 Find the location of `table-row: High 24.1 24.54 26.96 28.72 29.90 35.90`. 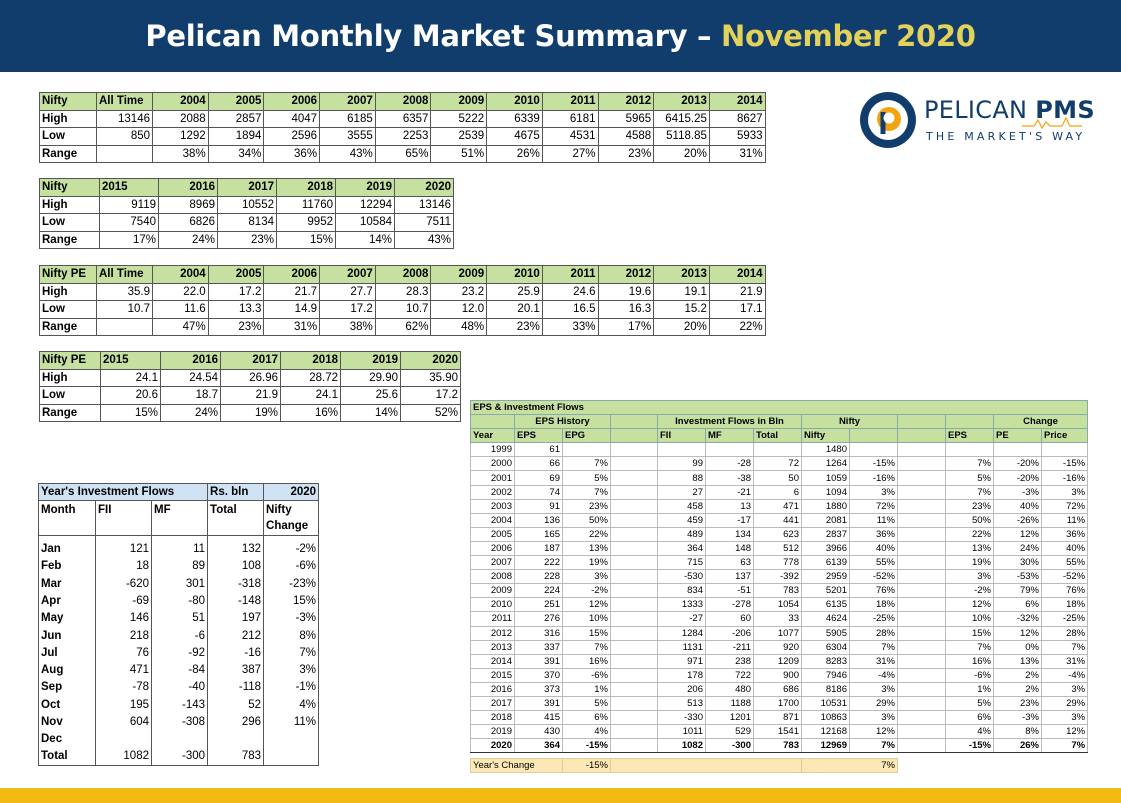

table-row: High 24.1 24.54 26.96 28.72 29.90 35.90 is located at coordinates (250, 377).